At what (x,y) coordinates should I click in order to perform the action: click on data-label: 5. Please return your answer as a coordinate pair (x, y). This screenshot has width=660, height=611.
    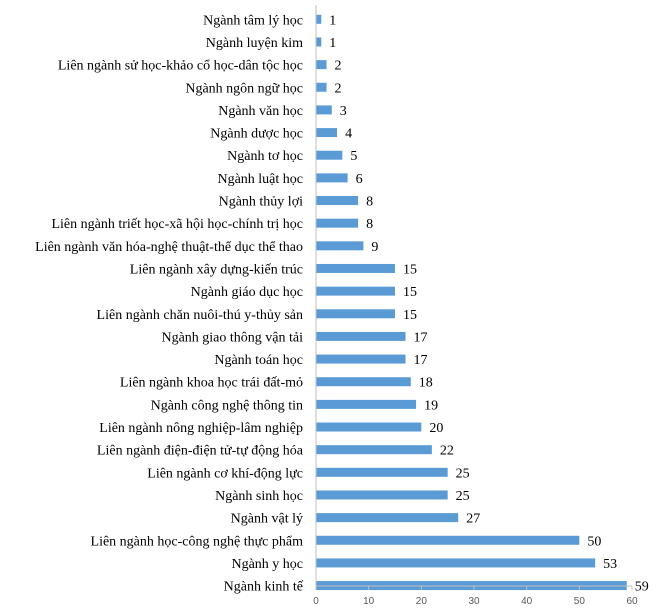
    Looking at the image, I should click on (353, 156).